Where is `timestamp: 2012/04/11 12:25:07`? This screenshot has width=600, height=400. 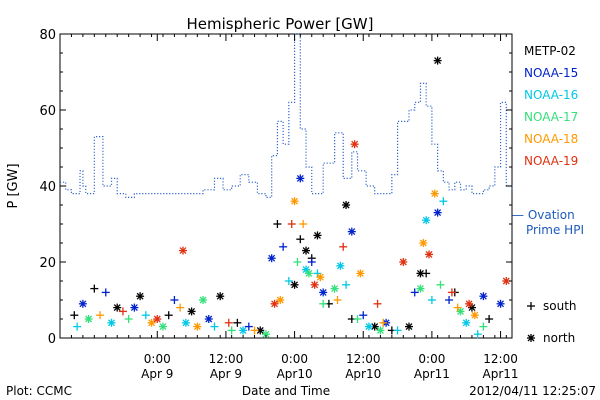
timestamp: 2012/04/11 12:25:07 is located at coordinates (532, 391).